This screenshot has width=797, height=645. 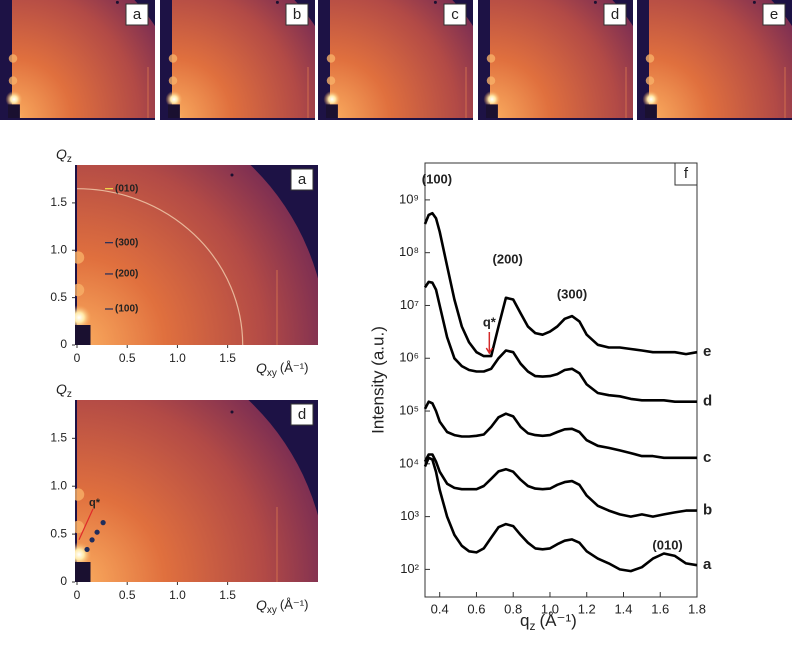 What do you see at coordinates (697, 608) in the screenshot?
I see `x-tick-label: 1.8` at bounding box center [697, 608].